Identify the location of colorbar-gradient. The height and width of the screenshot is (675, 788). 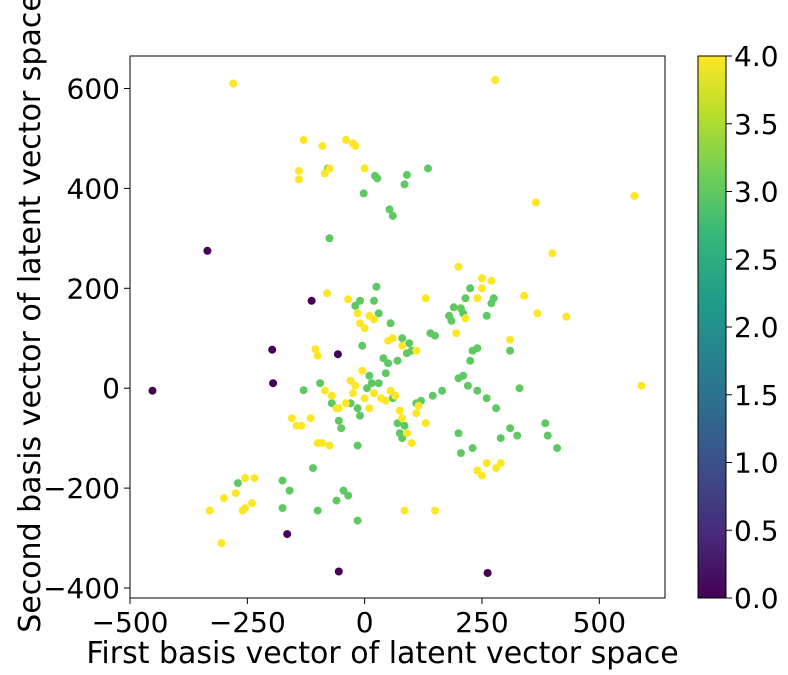
(712, 327).